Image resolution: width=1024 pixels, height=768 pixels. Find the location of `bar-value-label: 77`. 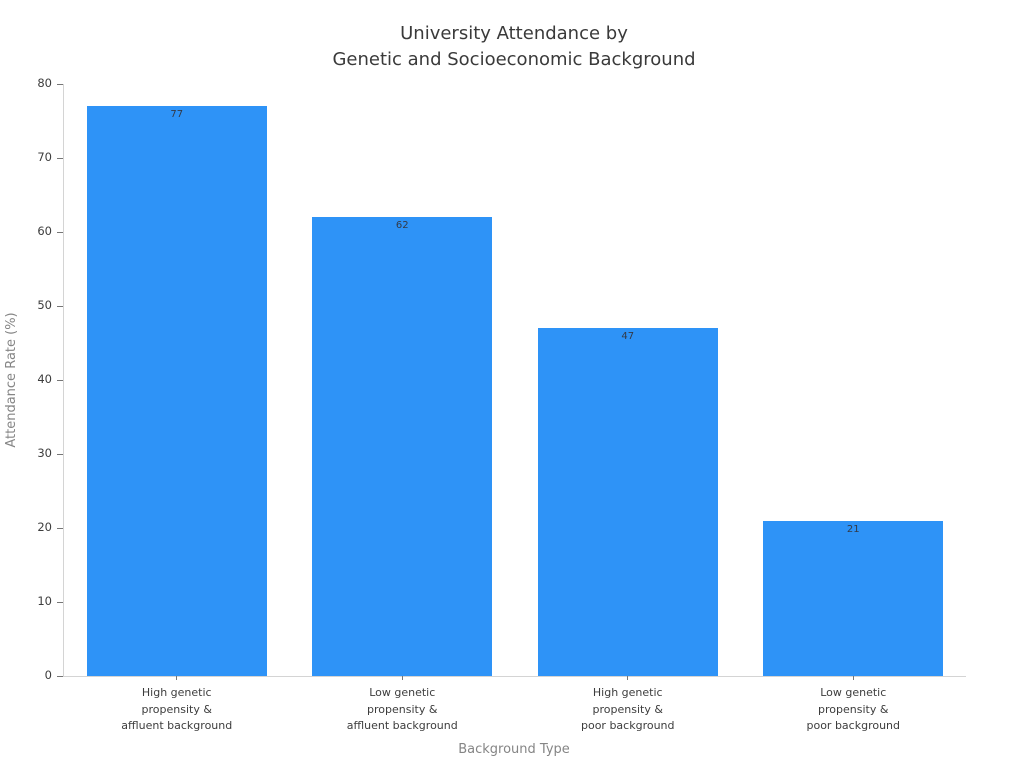

bar-value-label: 77 is located at coordinates (177, 115).